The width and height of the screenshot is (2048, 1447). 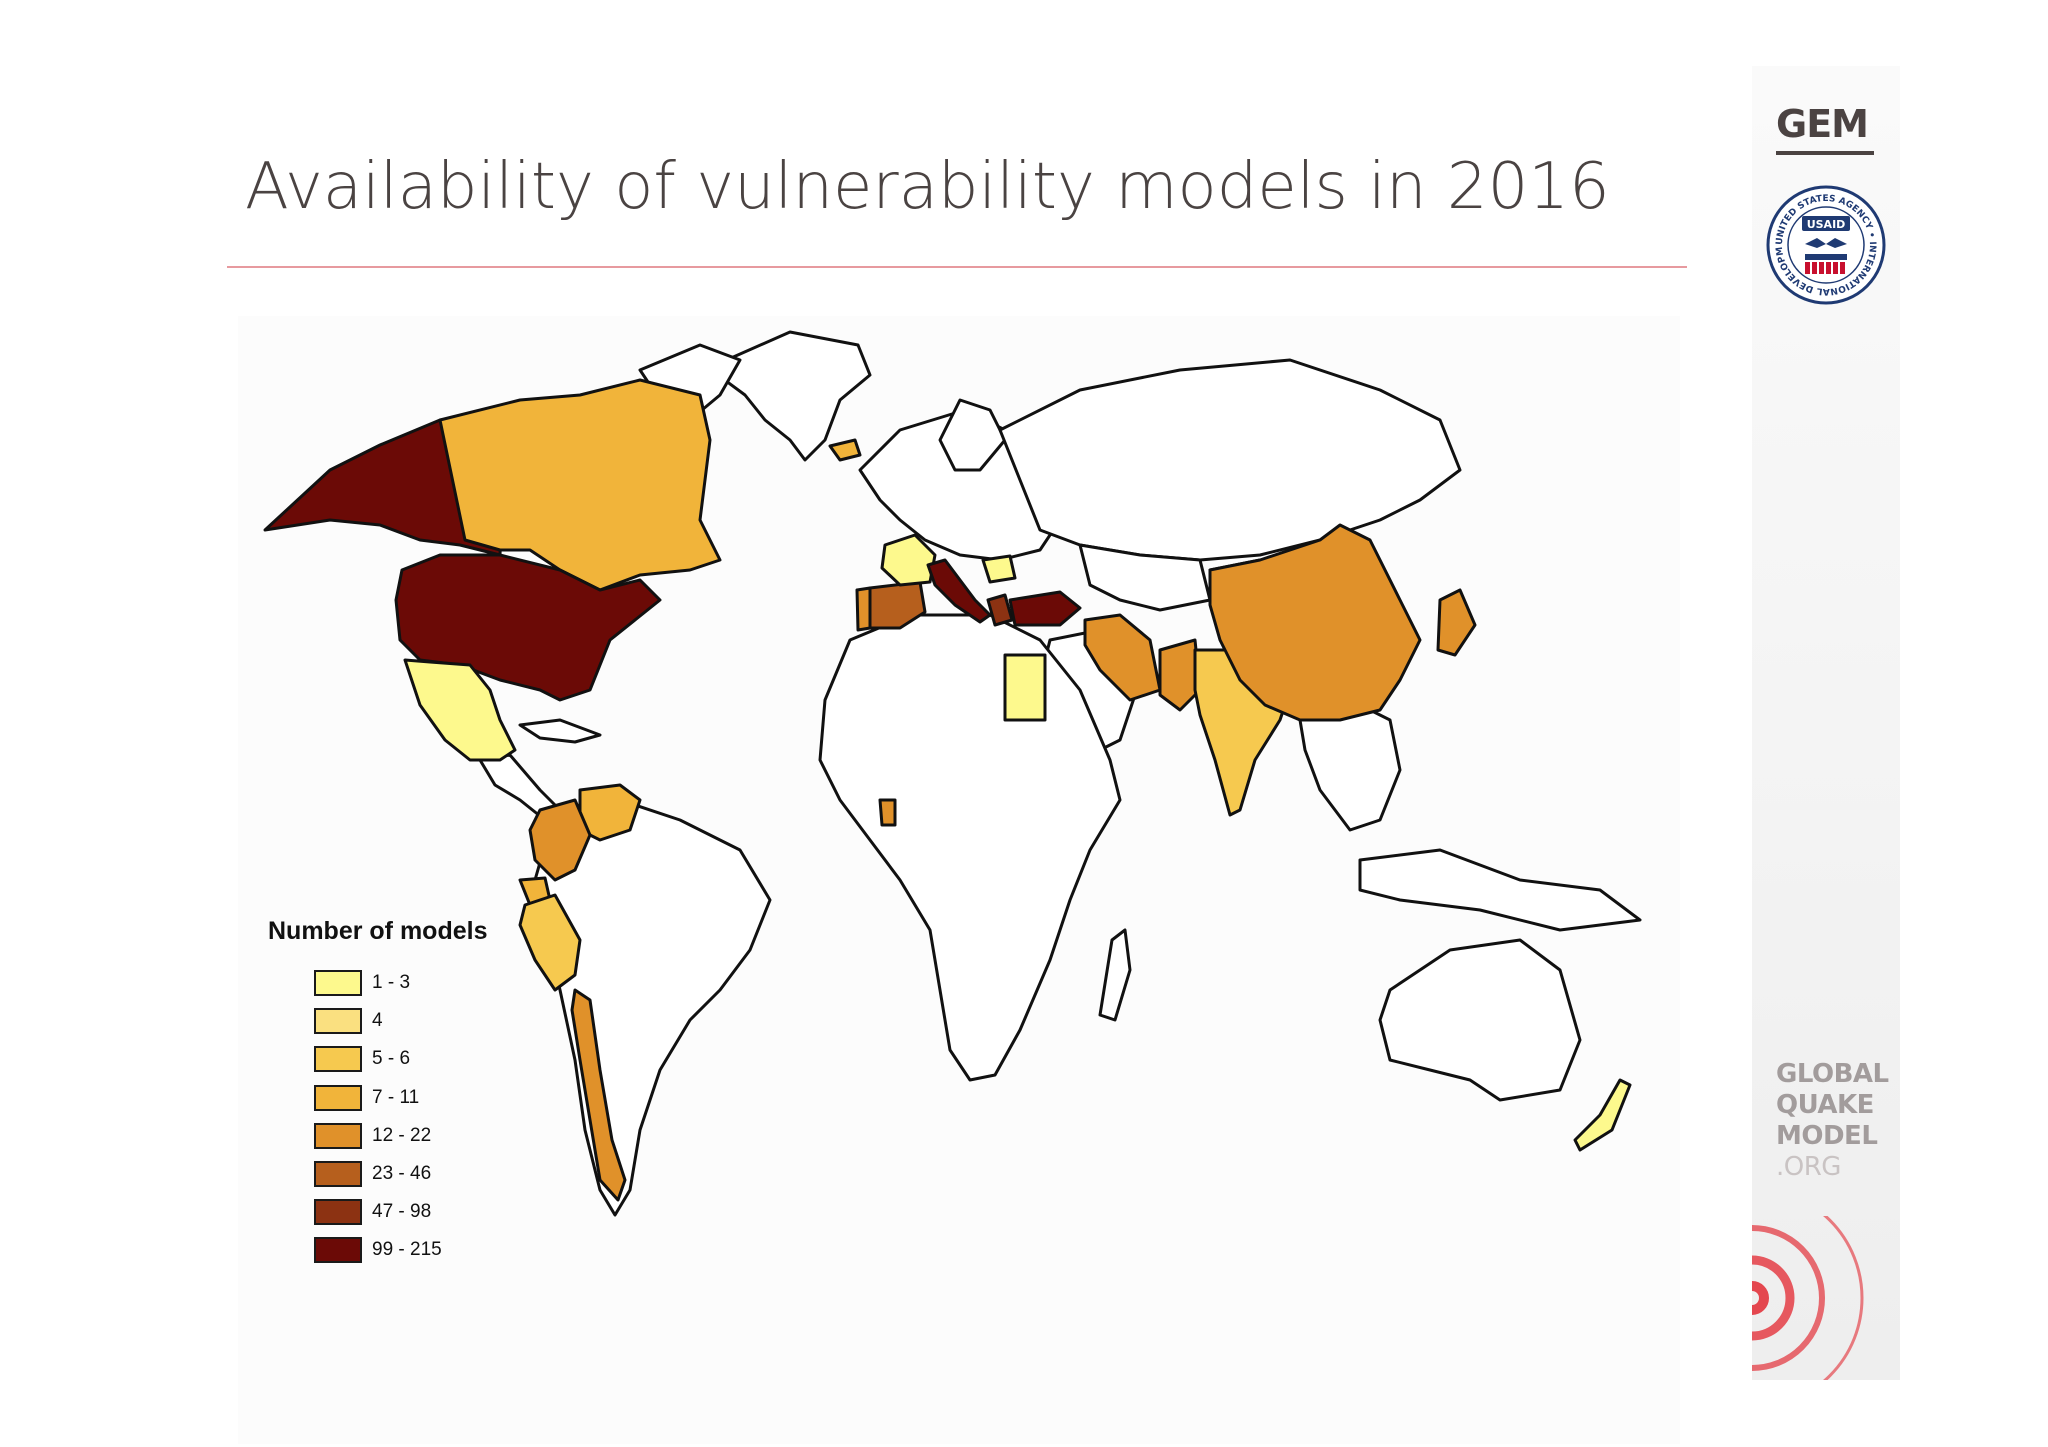 What do you see at coordinates (396, 1097) in the screenshot?
I see `legend-label: 7 - 11` at bounding box center [396, 1097].